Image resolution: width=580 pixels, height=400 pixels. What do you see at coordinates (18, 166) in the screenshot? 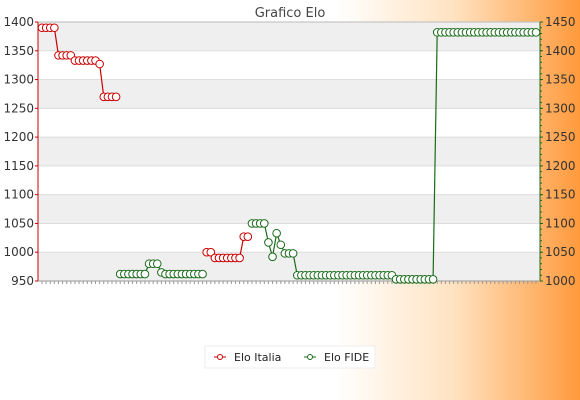
I see `left-tick-label: 1150` at bounding box center [18, 166].